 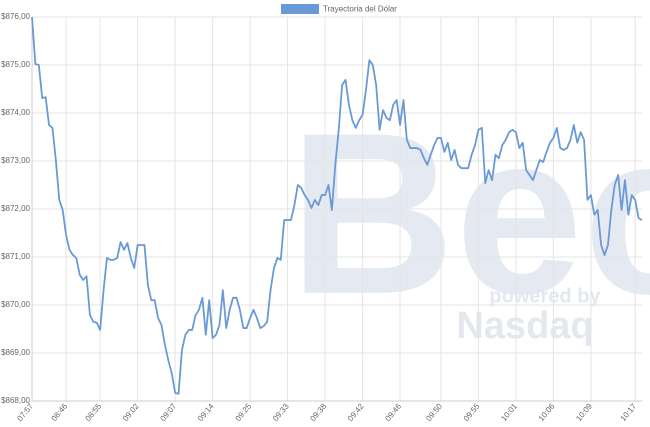 I want to click on y-tick-label: $875,00, so click(x=15, y=64).